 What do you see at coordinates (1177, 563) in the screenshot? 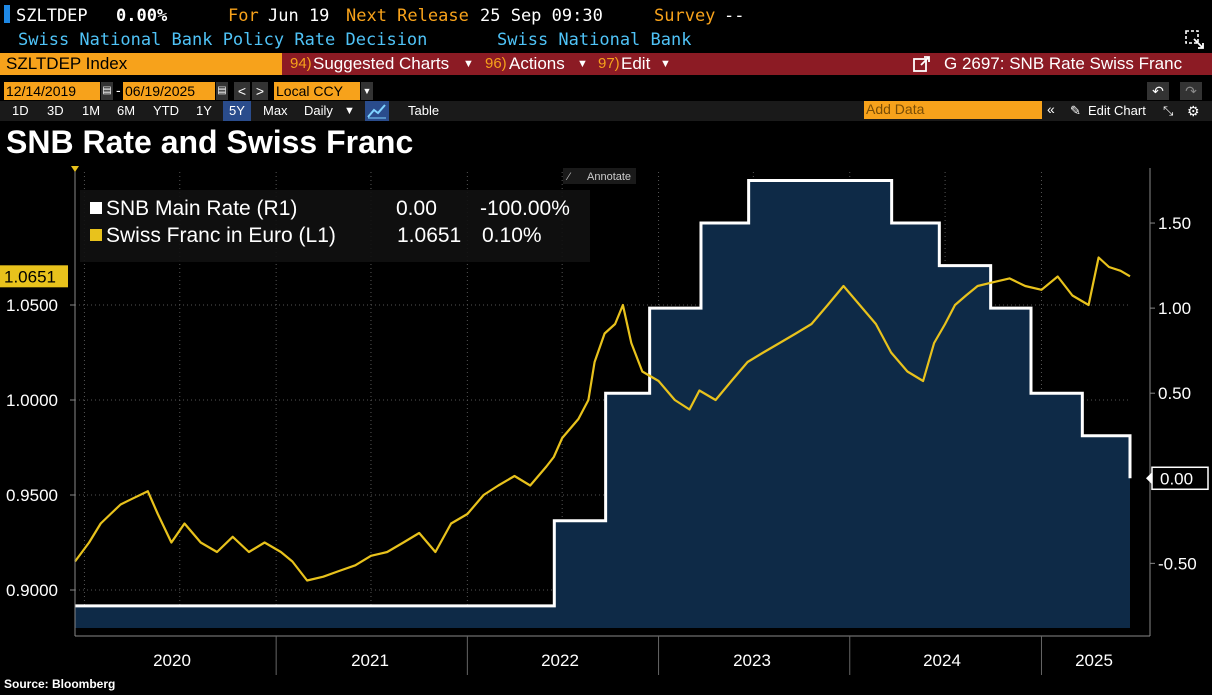
I see `right-tick-label: -0.50` at bounding box center [1177, 563].